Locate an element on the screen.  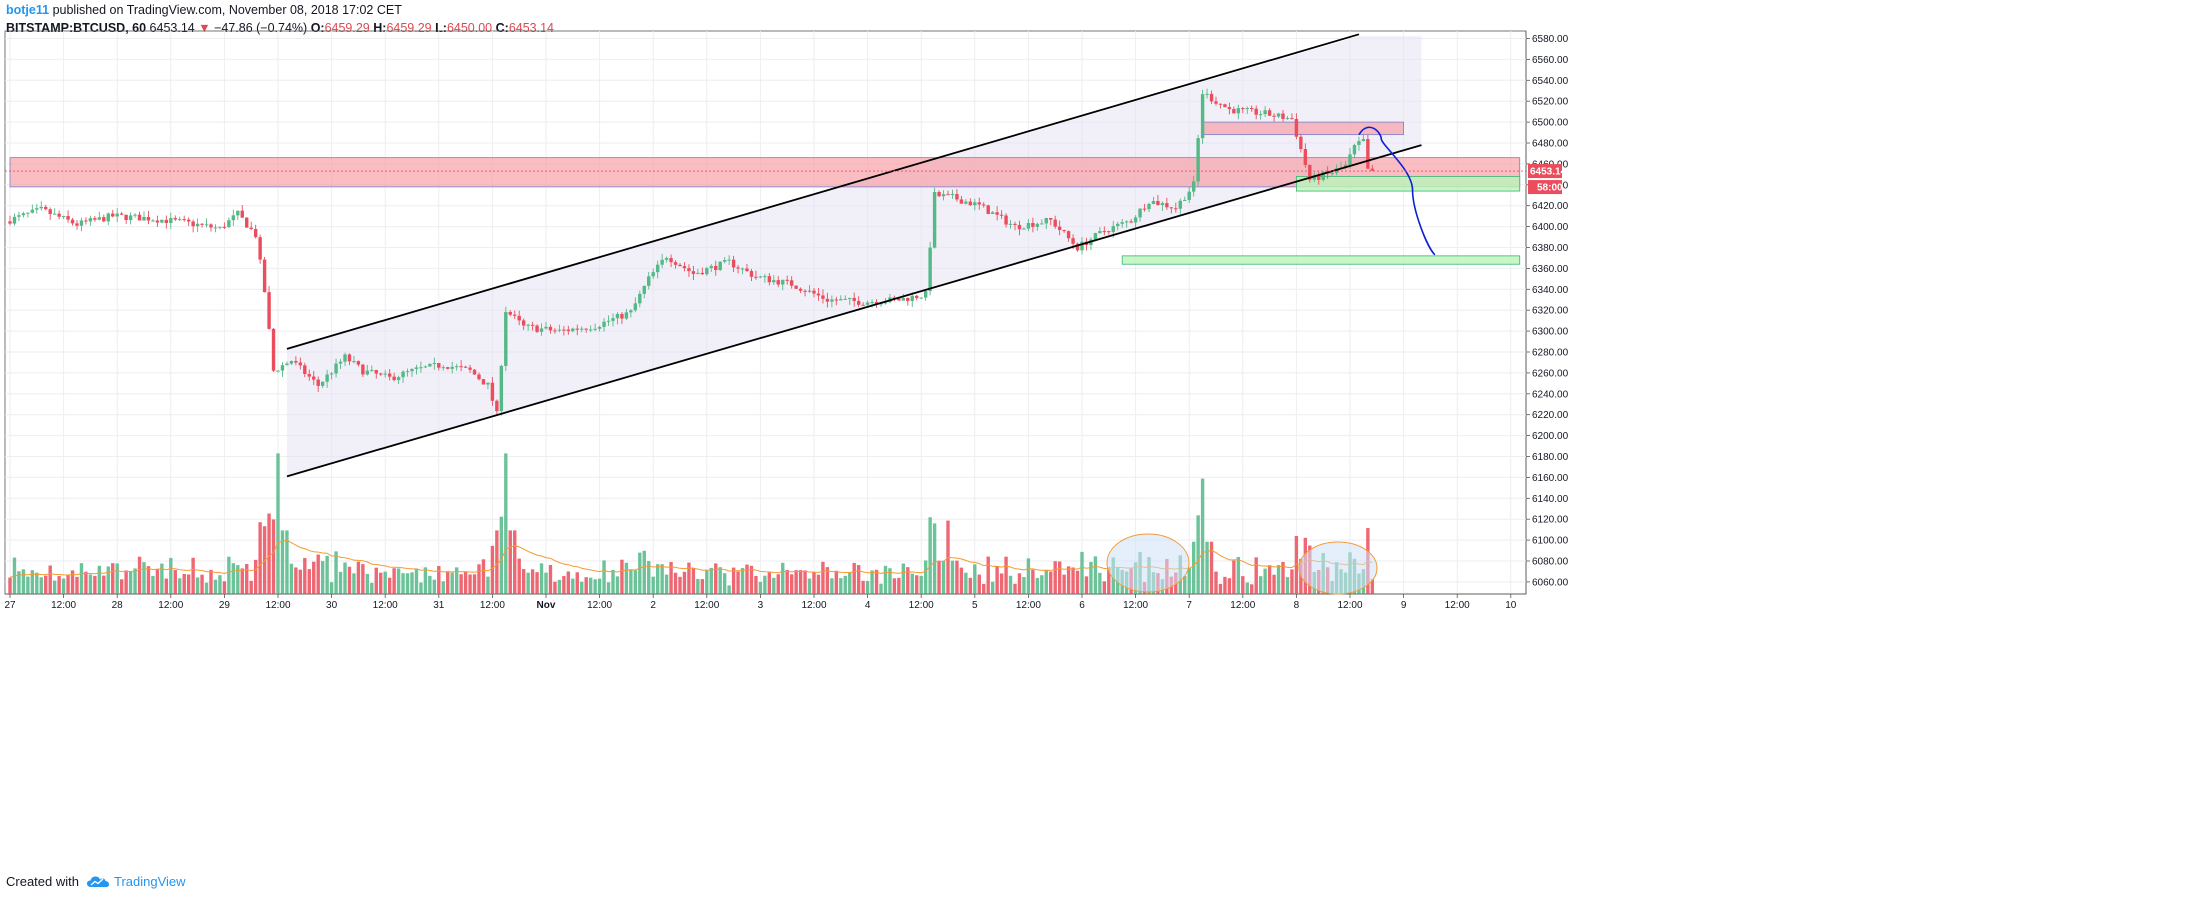
y-tick-label: 6520.00 is located at coordinates (1550, 102).